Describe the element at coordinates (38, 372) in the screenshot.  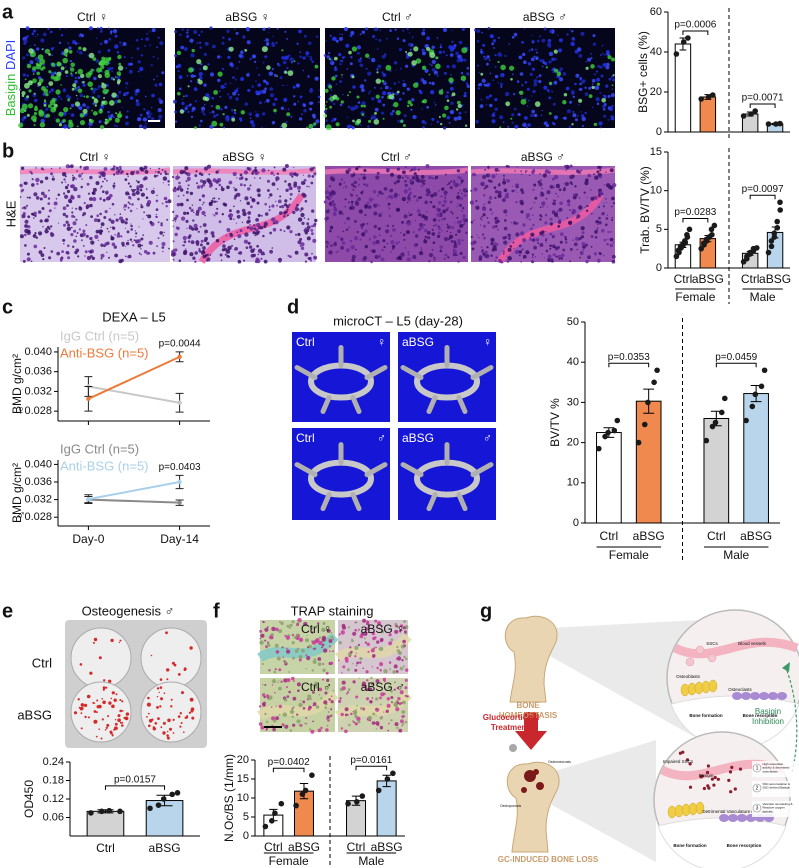
I see `y-tick-label: 0.036` at that location.